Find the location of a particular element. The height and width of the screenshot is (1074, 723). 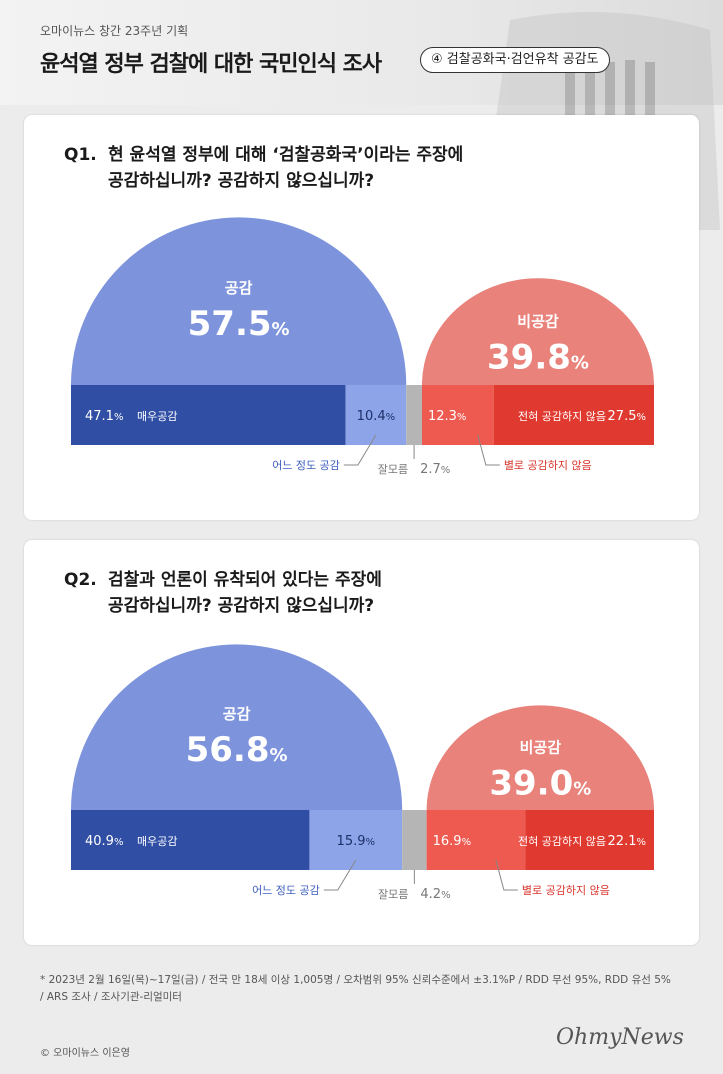

dont-know-value: 2.7% is located at coordinates (435, 469).